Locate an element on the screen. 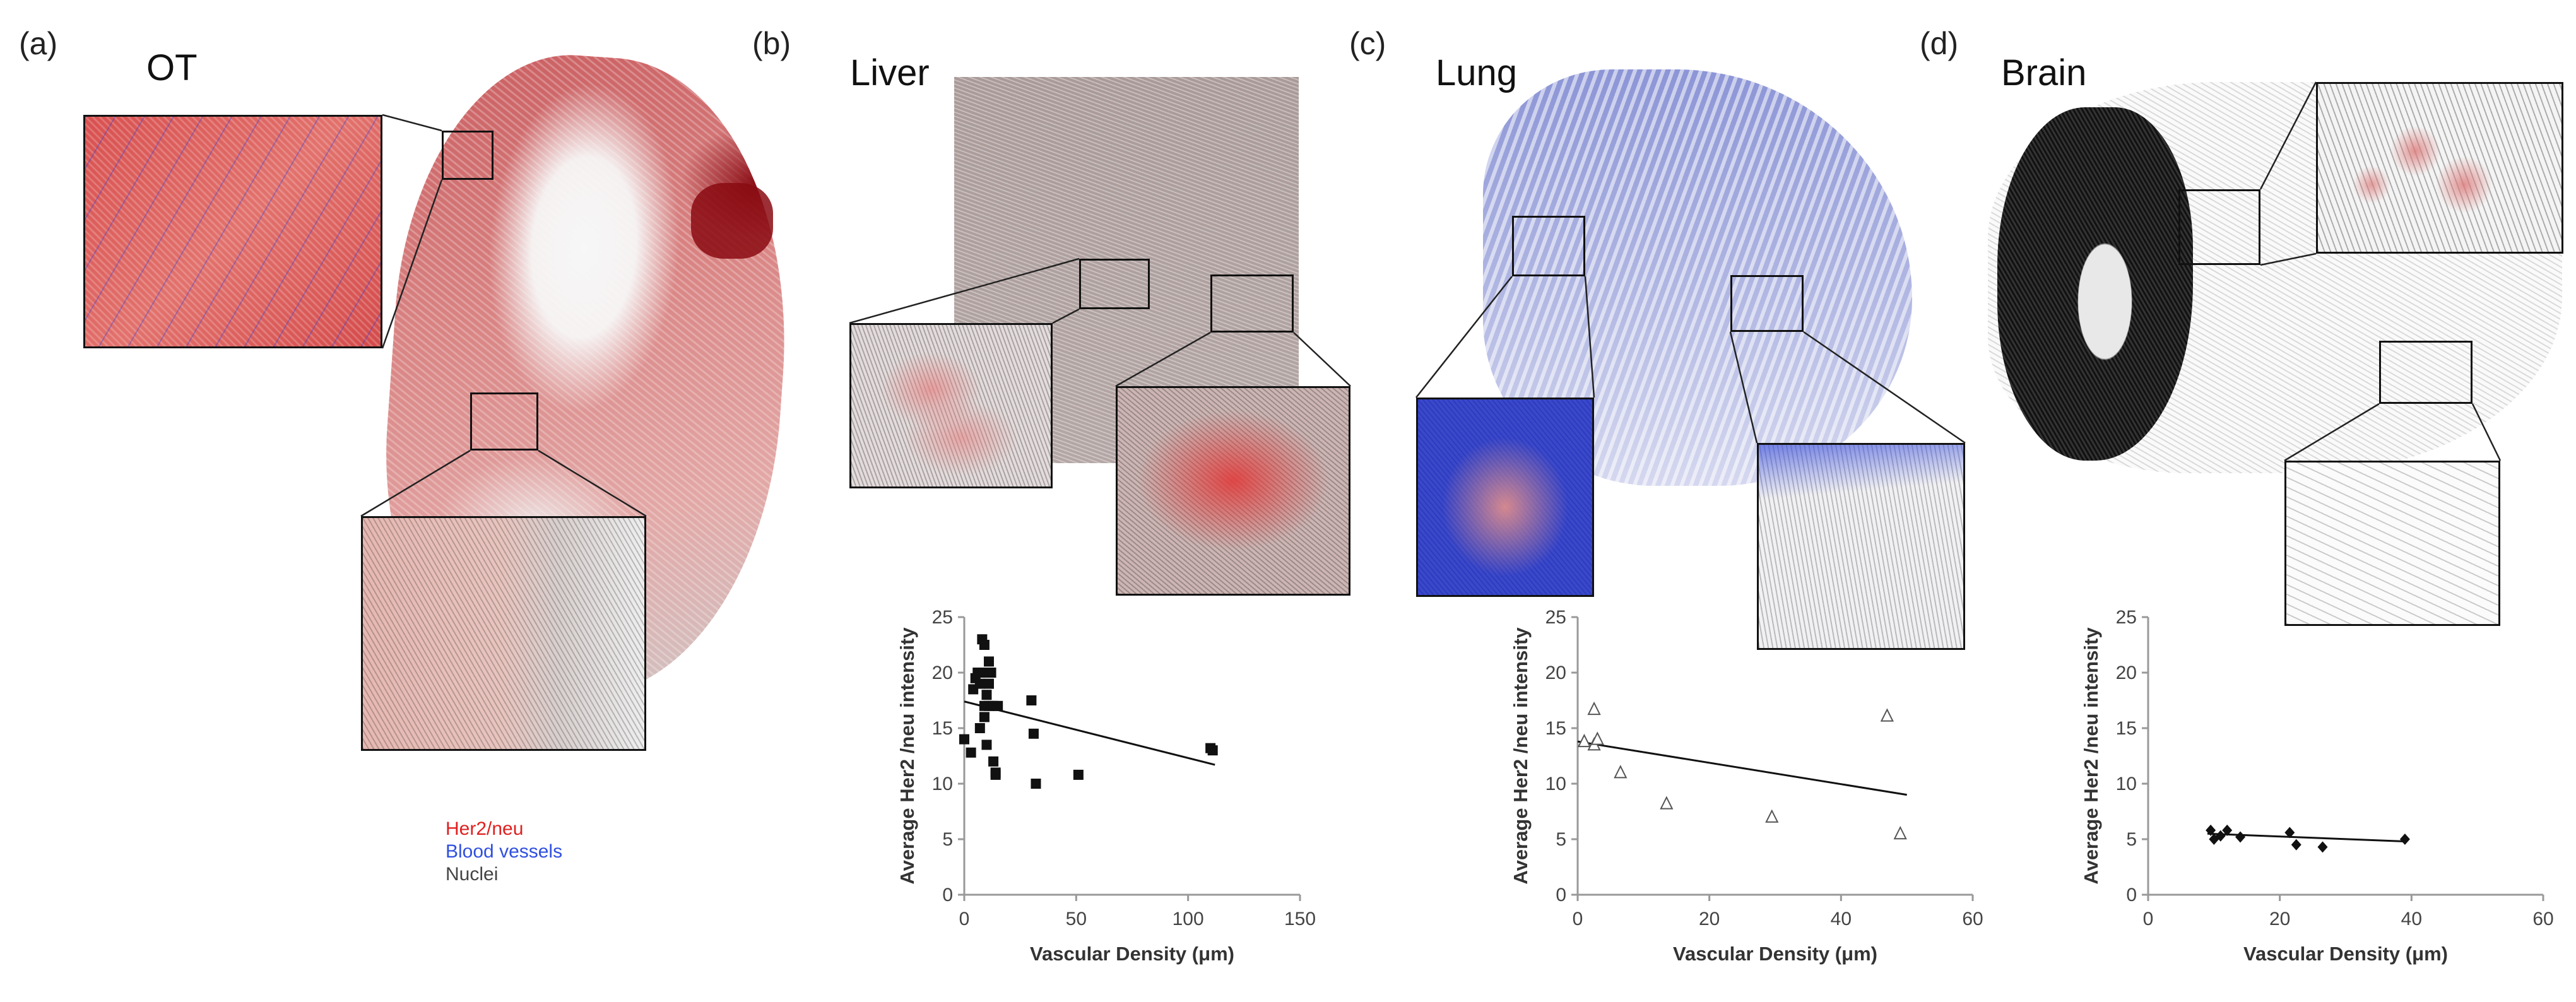 This screenshot has width=2576, height=1002. y-tick-label-b: 10 is located at coordinates (943, 784).